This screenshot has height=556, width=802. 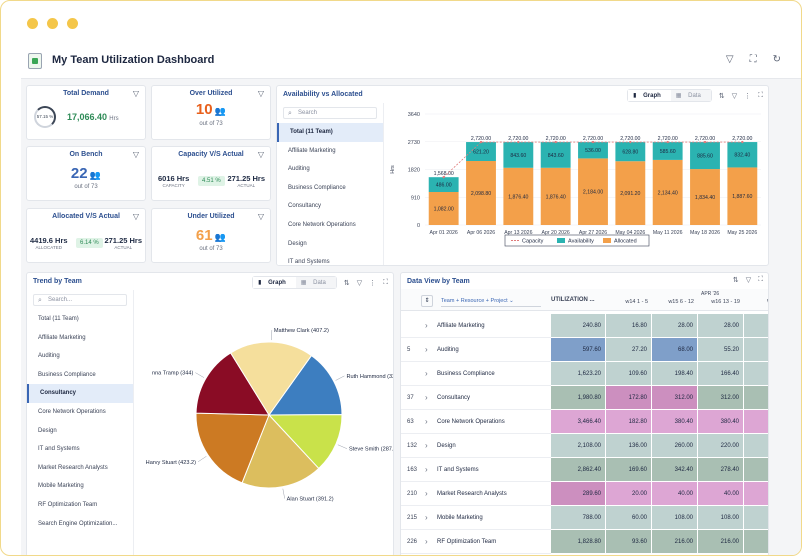 I want to click on table-cell: 1,980.80, so click(x=578, y=398).